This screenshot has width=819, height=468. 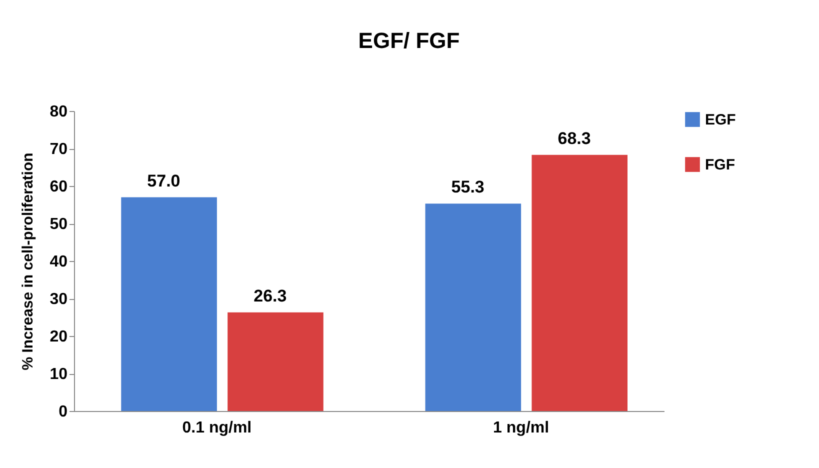 What do you see at coordinates (59, 337) in the screenshot?
I see `y-tick-label: 20` at bounding box center [59, 337].